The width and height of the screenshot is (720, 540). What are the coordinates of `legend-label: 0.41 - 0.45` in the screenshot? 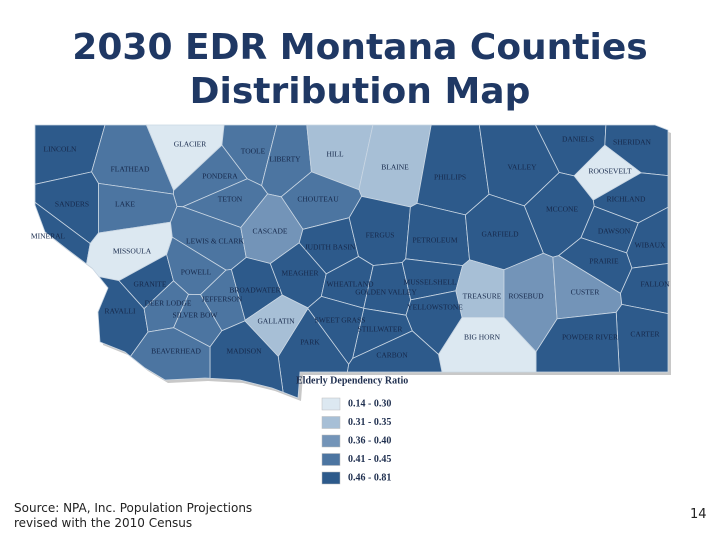 It's located at (369, 459).